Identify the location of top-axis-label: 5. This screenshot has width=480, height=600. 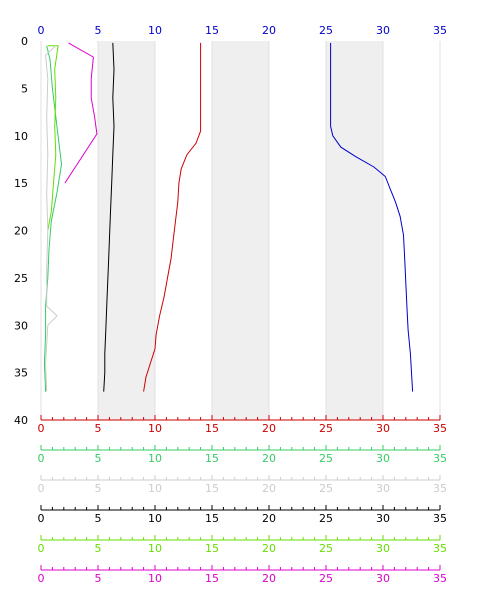
(98, 30).